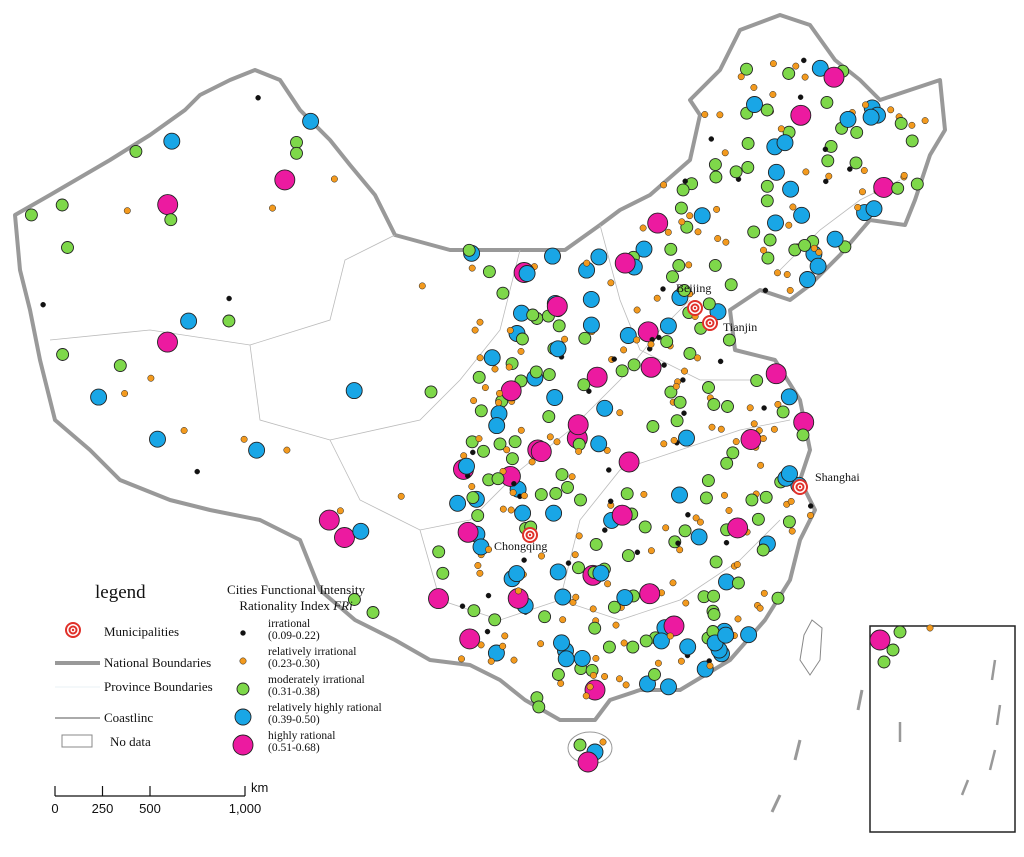 This screenshot has height=857, width=1024. Describe the element at coordinates (158, 686) in the screenshot. I see `legend-label: Province Boundaries` at that location.